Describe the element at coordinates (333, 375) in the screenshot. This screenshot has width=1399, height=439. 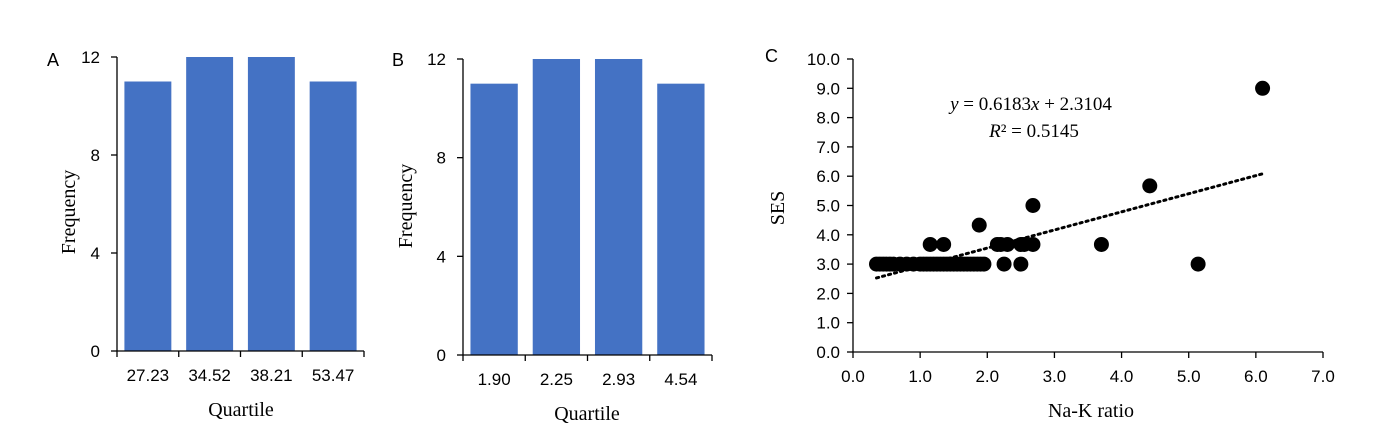
I see `a-x-tick-label: 53.47` at that location.